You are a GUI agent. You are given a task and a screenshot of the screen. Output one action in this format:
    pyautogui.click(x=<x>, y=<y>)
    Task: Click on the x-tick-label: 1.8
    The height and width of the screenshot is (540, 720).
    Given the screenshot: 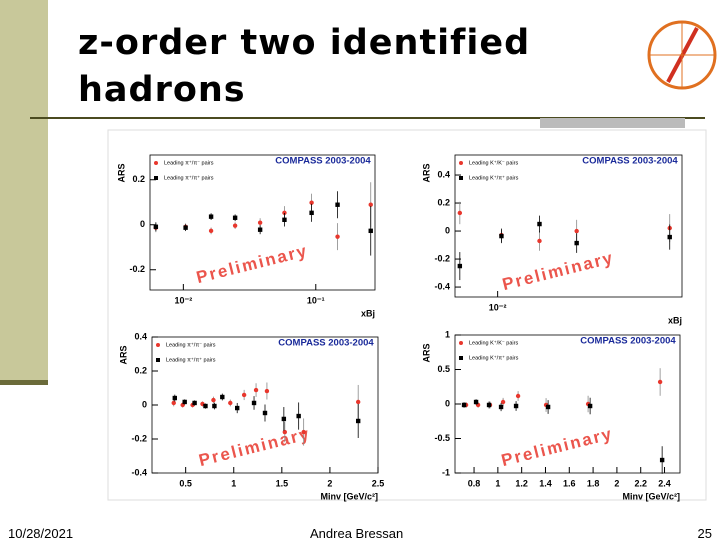 What is the action you would take?
    pyautogui.click(x=593, y=483)
    